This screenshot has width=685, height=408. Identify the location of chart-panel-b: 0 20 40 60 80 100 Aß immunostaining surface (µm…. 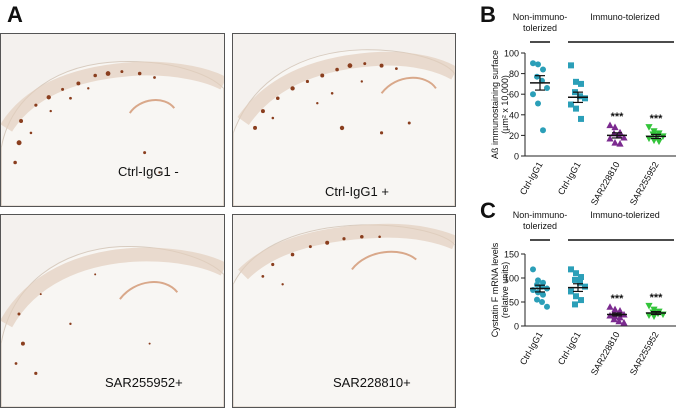
(583, 109).